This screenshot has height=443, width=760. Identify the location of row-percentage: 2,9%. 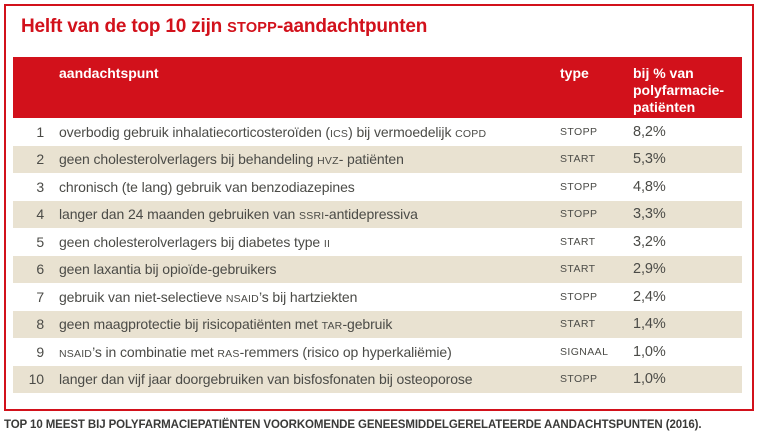
(649, 269).